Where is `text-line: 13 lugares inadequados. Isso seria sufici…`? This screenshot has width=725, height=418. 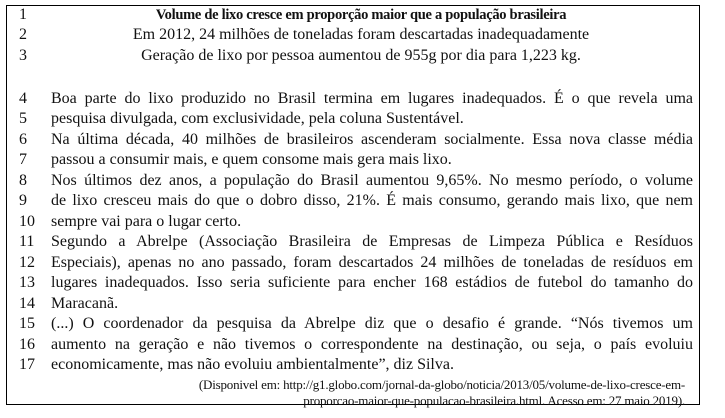
text-line: 13 lugares inadequados. Isso seria sufici… is located at coordinates (353, 283).